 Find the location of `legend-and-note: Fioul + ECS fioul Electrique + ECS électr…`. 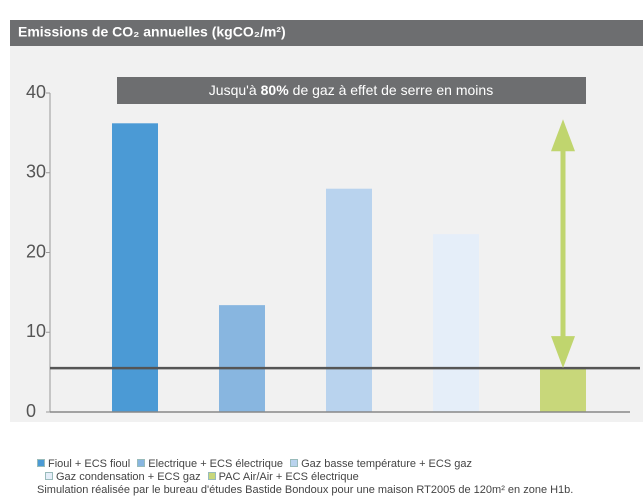

legend-and-note: Fioul + ECS fioul Electrique + ECS électr… is located at coordinates (337, 477).